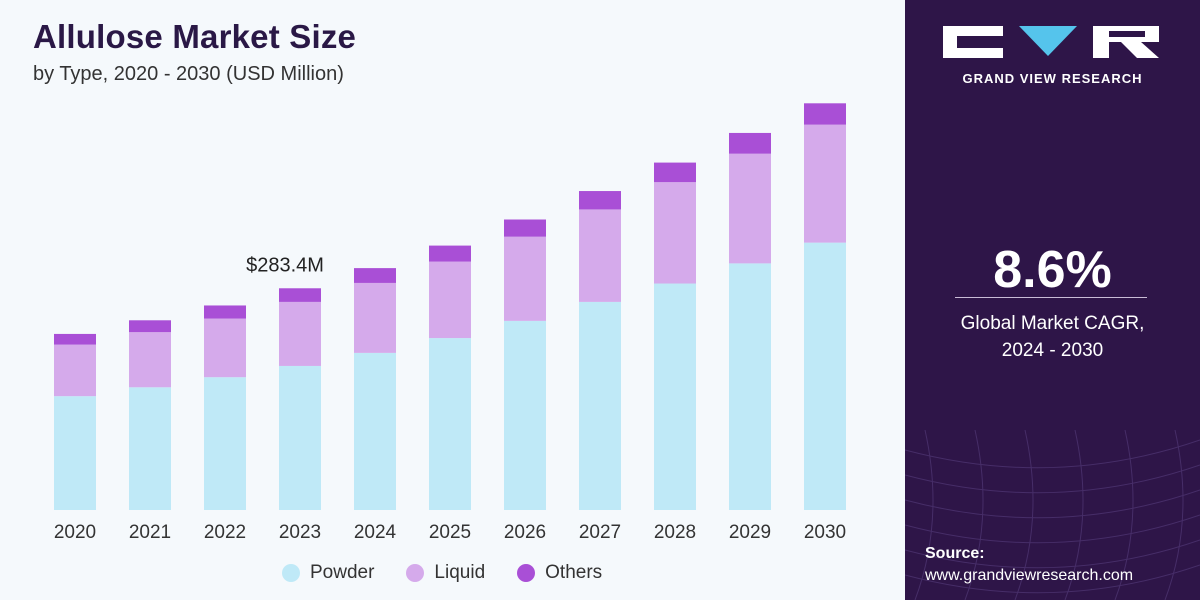 The image size is (1200, 600). Describe the element at coordinates (450, 424) in the screenshot. I see `bar-powder-2025` at that location.